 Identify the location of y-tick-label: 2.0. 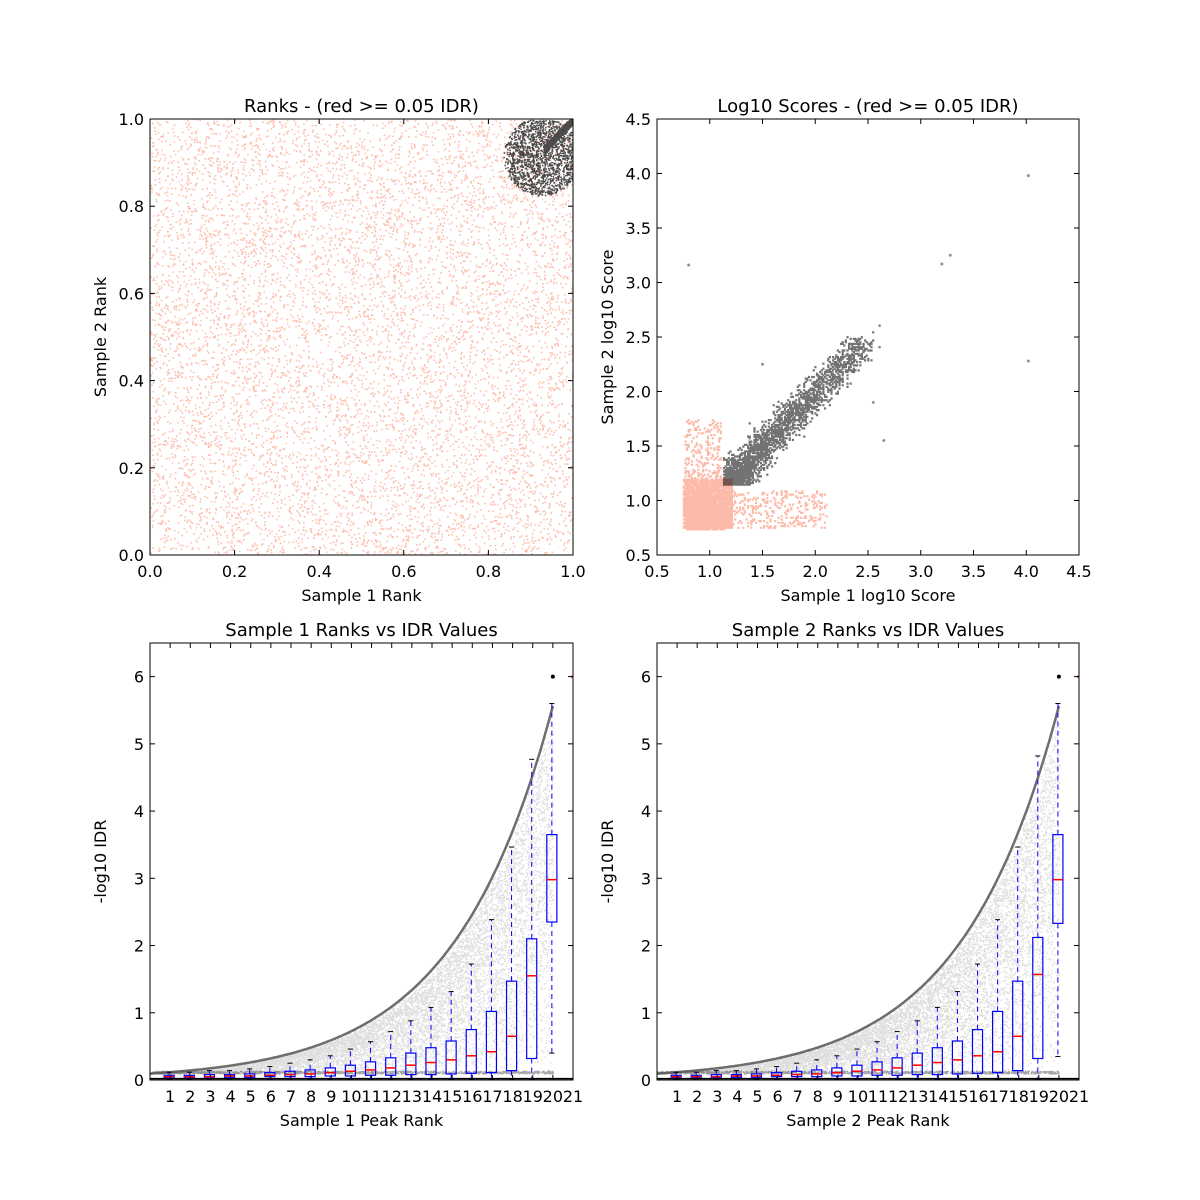
(638, 392).